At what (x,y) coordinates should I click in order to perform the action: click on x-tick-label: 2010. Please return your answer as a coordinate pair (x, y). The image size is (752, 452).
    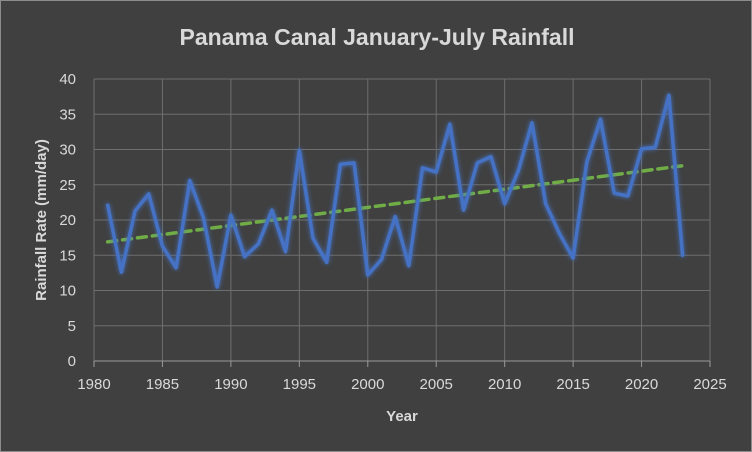
    Looking at the image, I should click on (504, 384).